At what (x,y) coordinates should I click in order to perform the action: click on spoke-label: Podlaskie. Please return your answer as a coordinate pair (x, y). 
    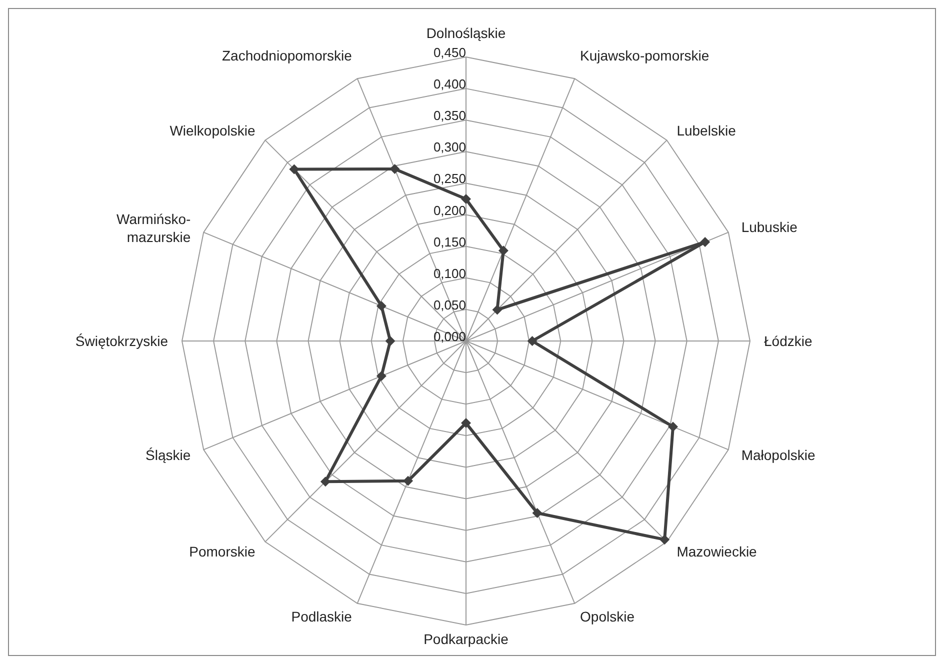
    Looking at the image, I should click on (321, 616).